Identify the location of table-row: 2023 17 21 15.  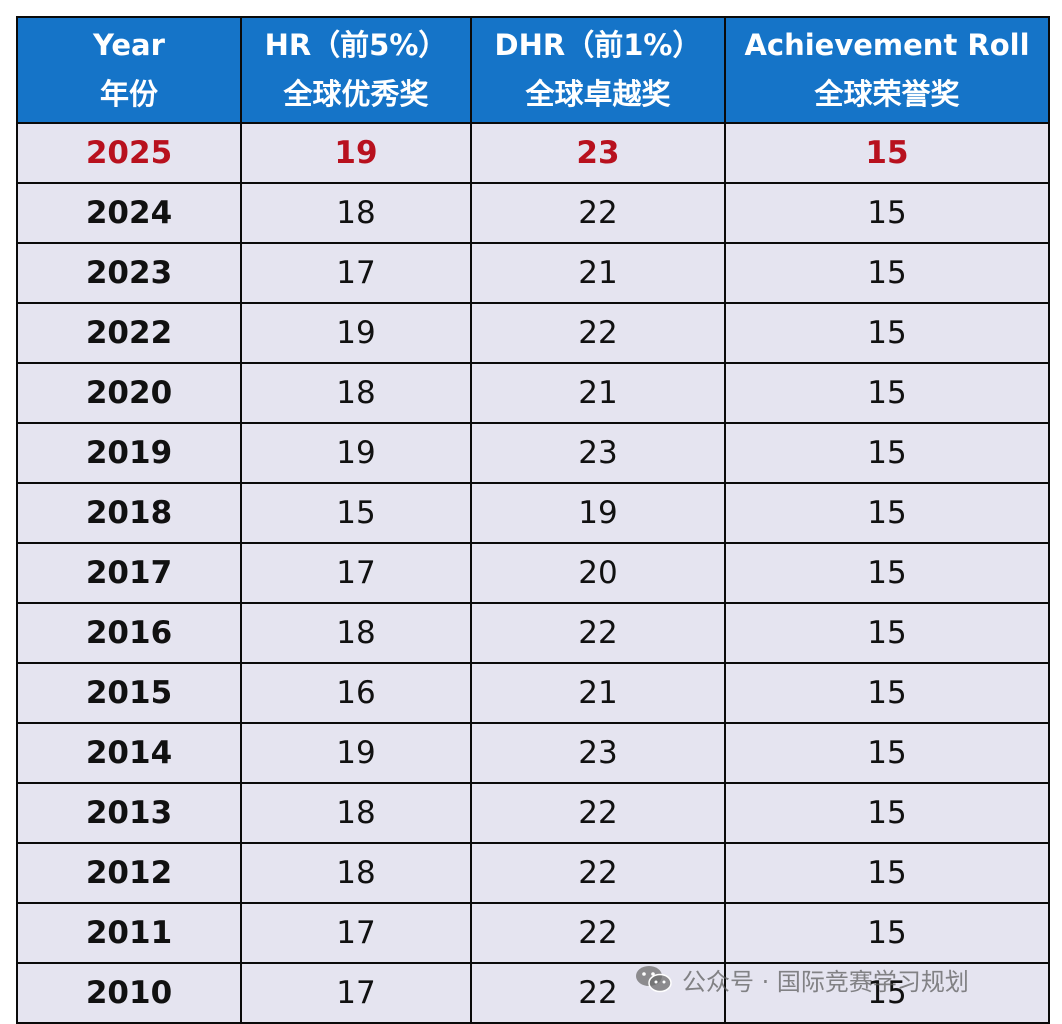
(533, 273).